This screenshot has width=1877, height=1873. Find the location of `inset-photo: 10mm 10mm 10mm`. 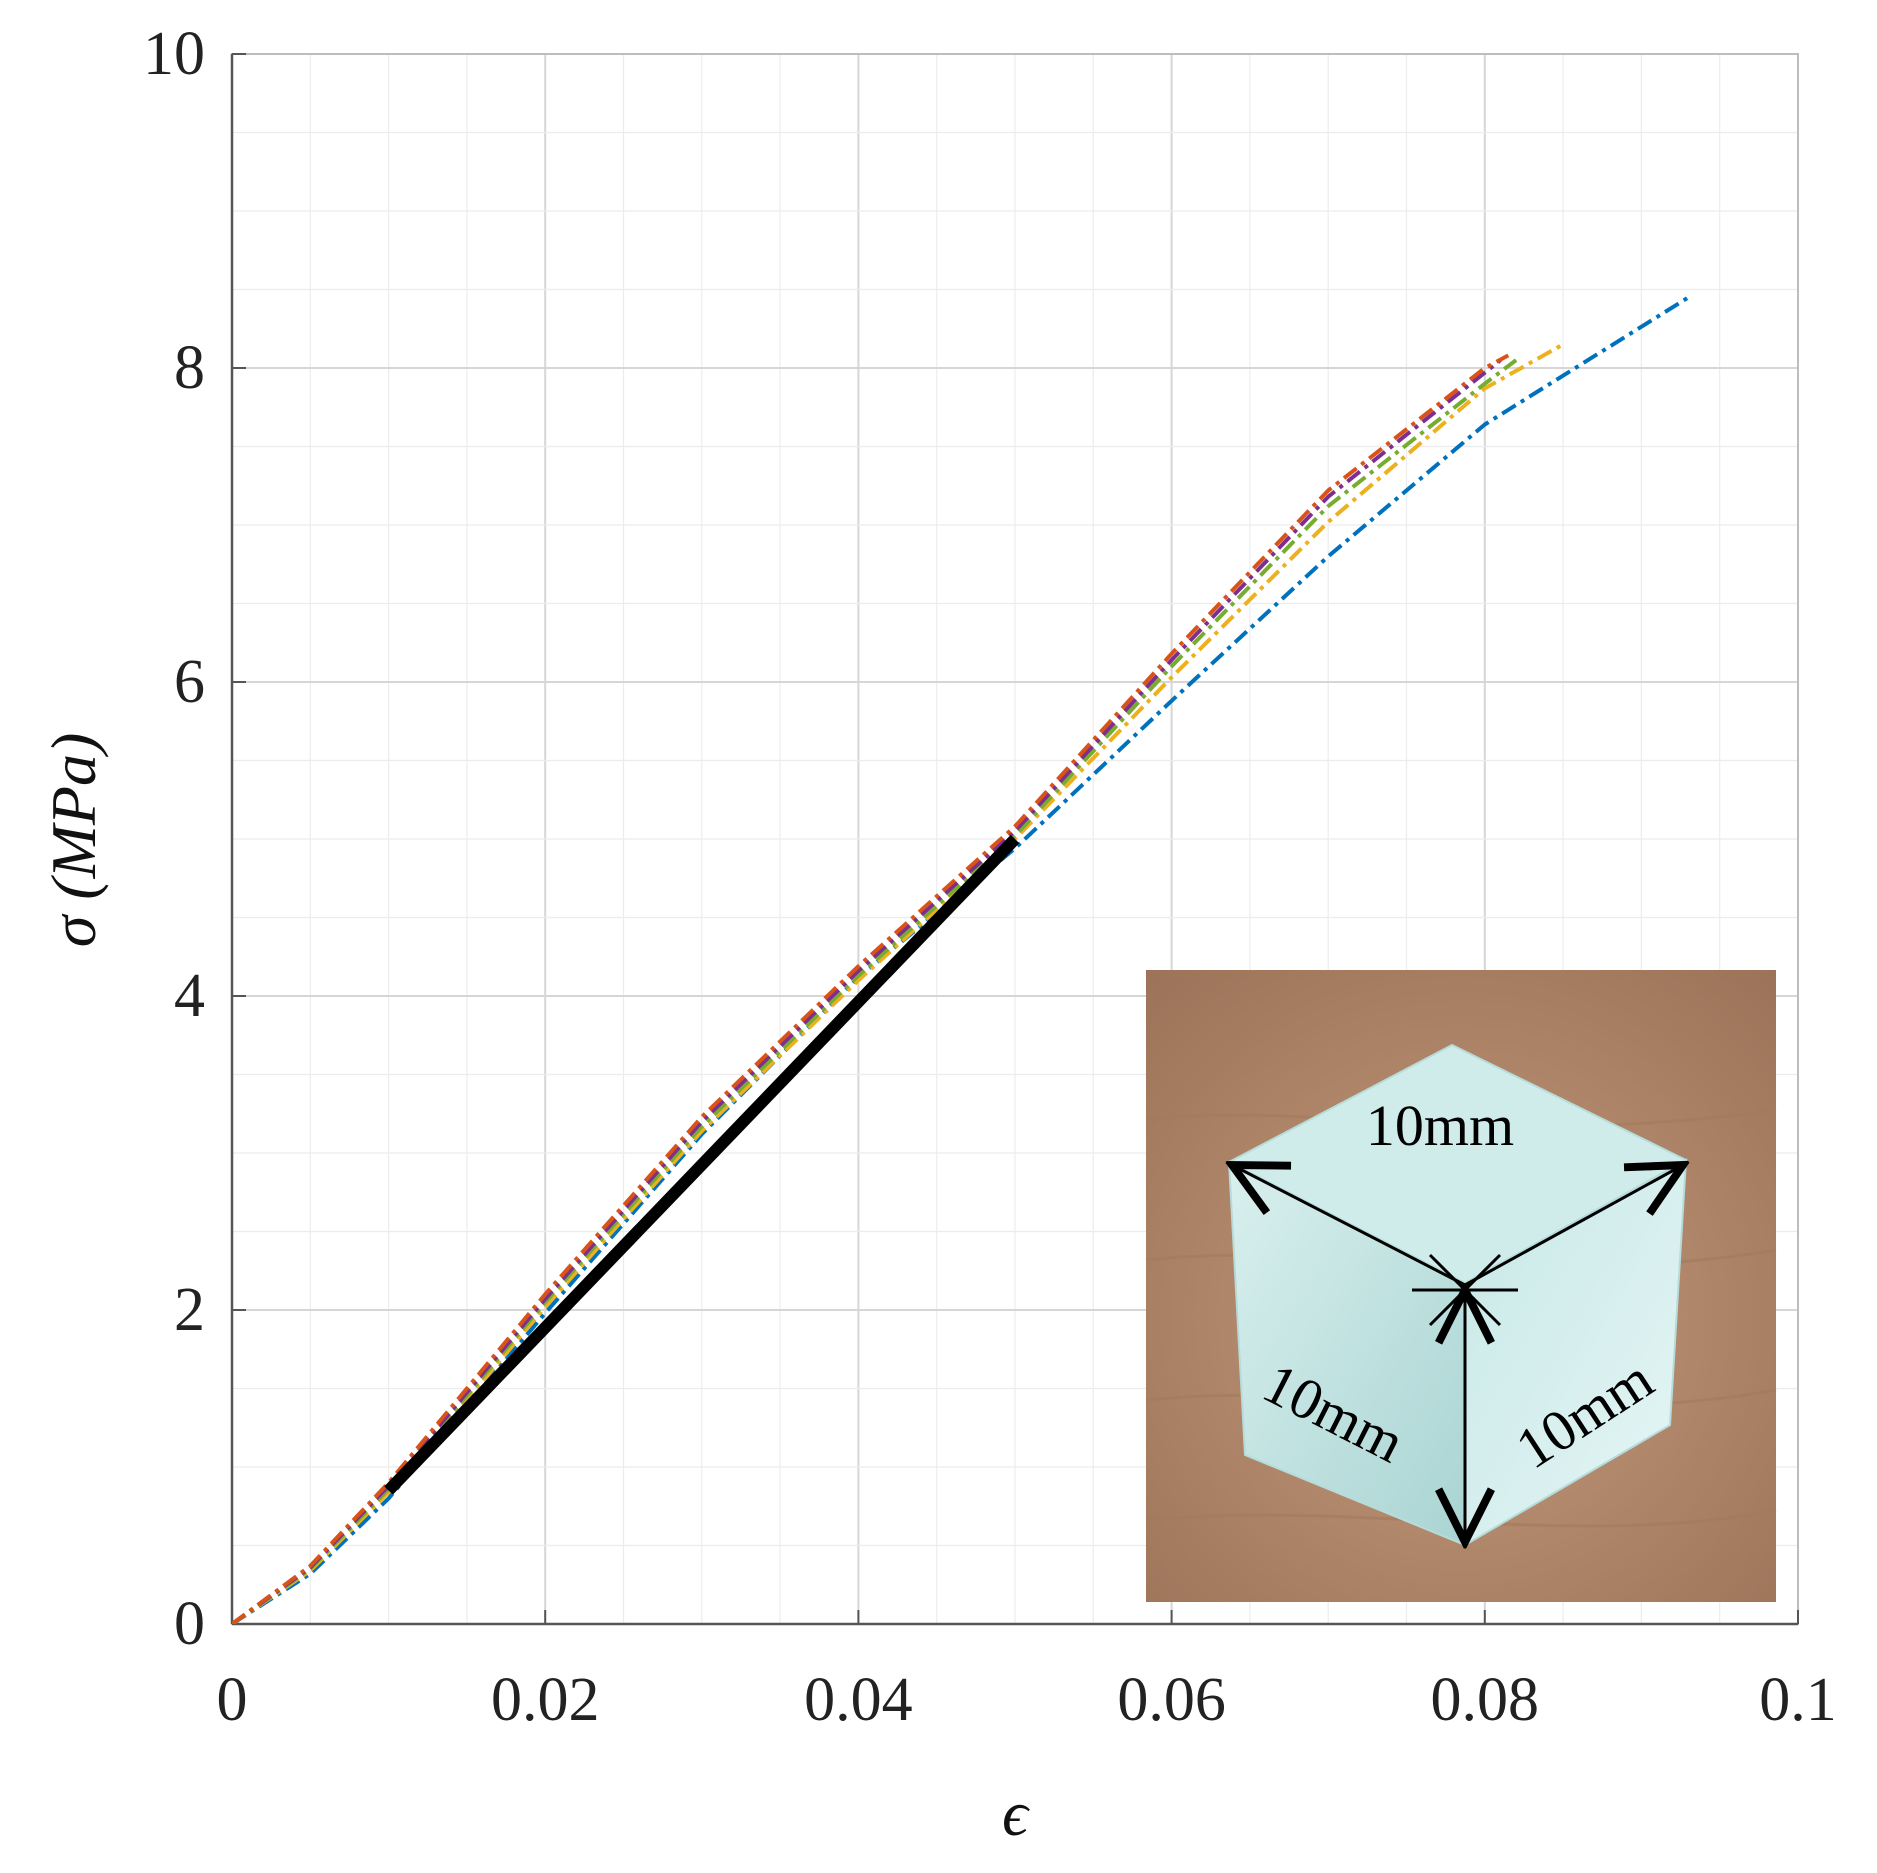

inset-photo: 10mm 10mm 10mm is located at coordinates (1461, 1286).